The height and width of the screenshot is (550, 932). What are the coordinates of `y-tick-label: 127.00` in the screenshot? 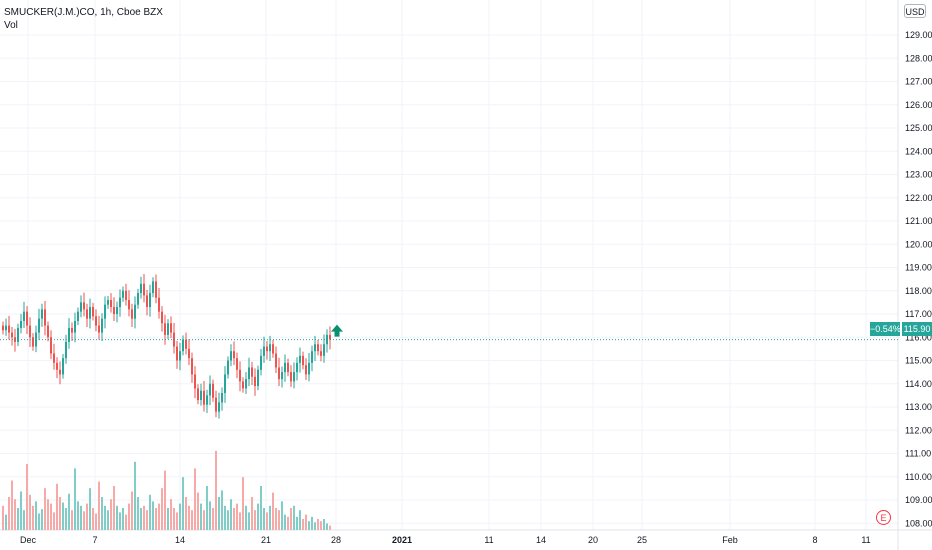 It's located at (918, 82).